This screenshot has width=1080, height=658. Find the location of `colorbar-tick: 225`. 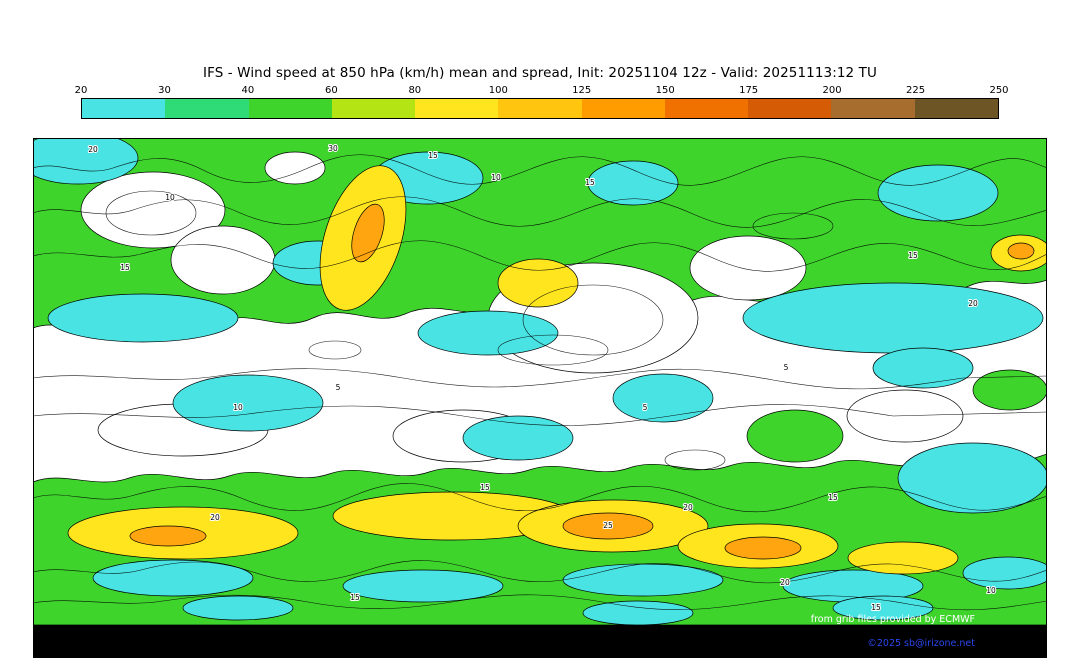

colorbar-tick: 225 is located at coordinates (915, 90).